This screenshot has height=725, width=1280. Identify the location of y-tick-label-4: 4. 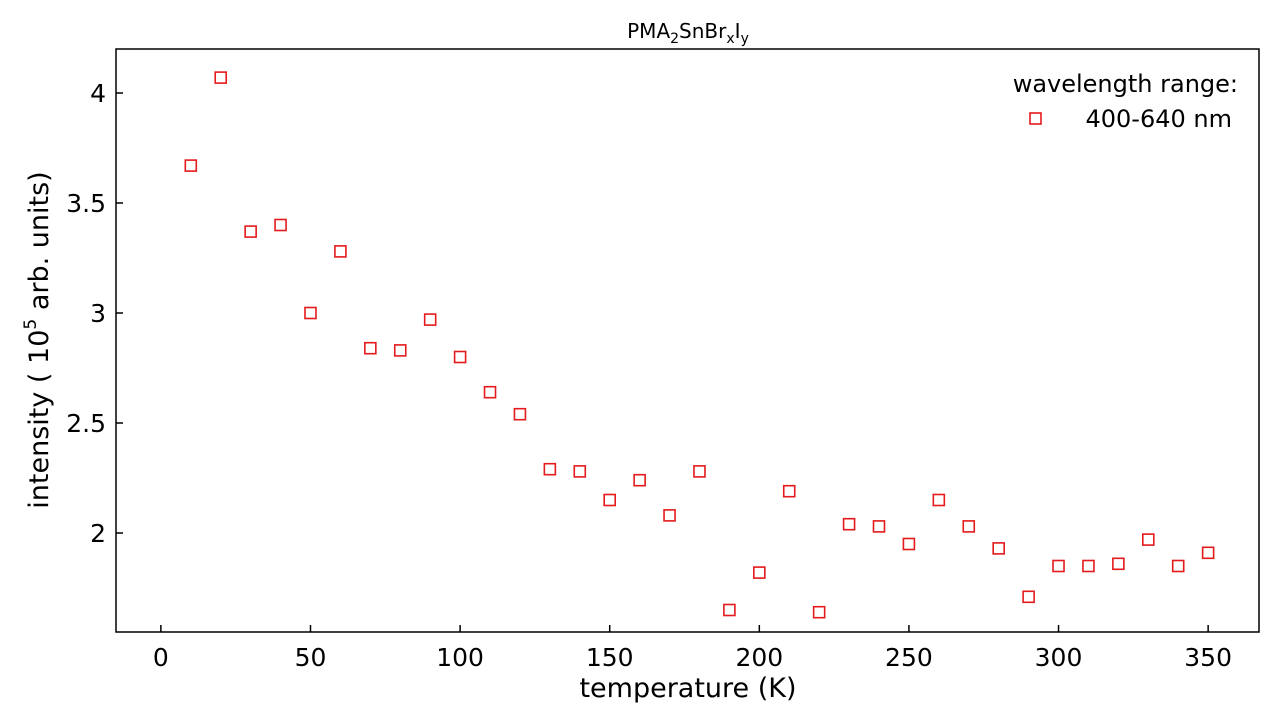
(98, 93).